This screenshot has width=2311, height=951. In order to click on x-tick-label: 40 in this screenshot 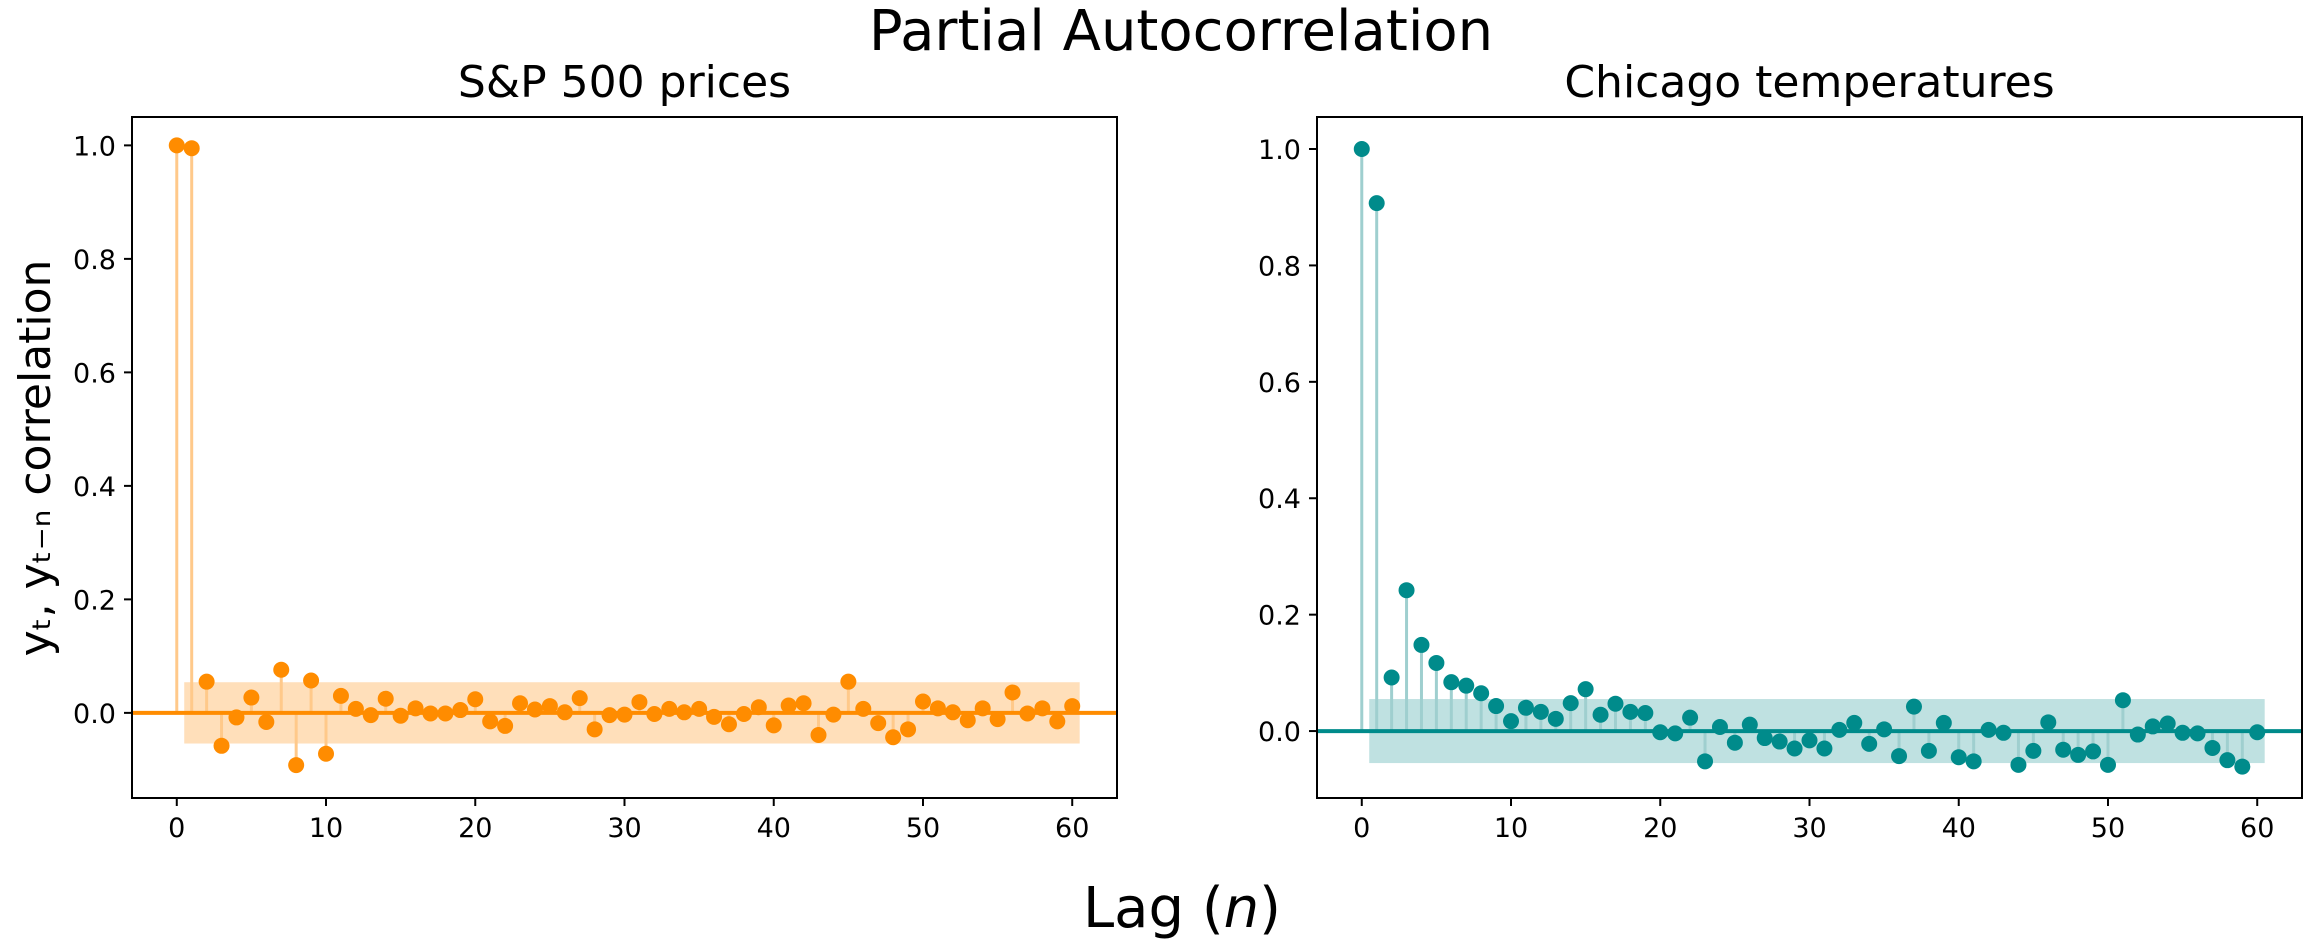, I will do `click(774, 828)`.